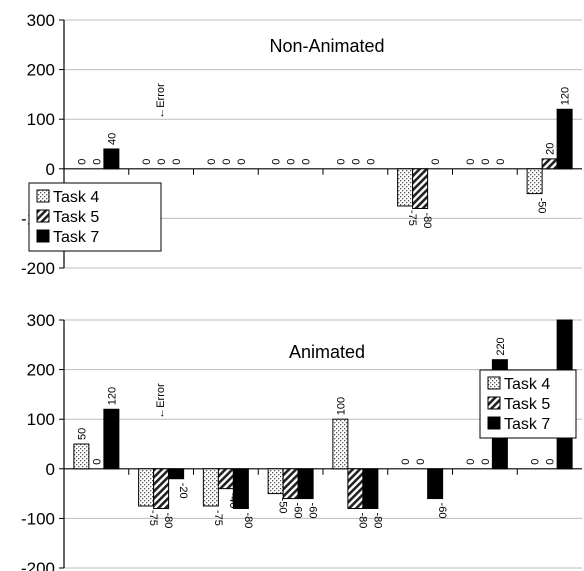  Describe the element at coordinates (38, 518) in the screenshot. I see `y-tick-label: -100` at that location.